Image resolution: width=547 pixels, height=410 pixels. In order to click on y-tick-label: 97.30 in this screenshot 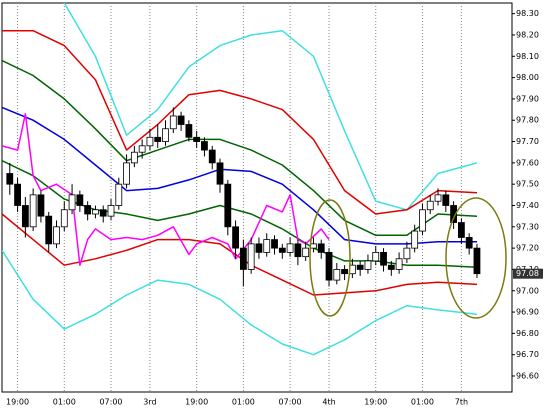, I will do `click(527, 226)`.